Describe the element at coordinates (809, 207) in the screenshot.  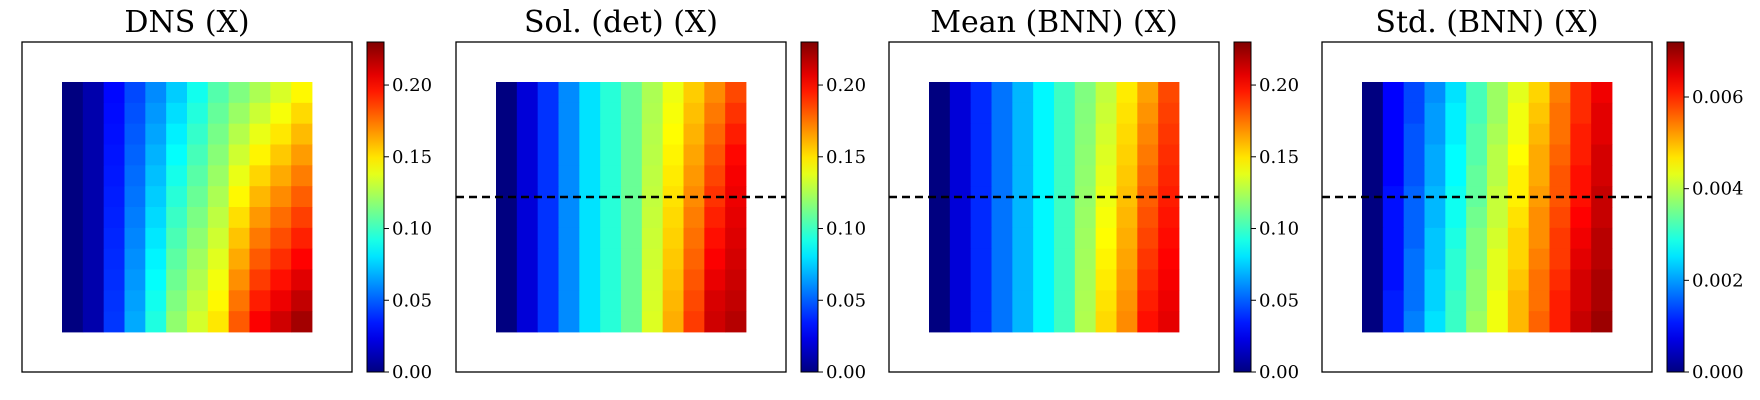
I see `colorbar` at that location.